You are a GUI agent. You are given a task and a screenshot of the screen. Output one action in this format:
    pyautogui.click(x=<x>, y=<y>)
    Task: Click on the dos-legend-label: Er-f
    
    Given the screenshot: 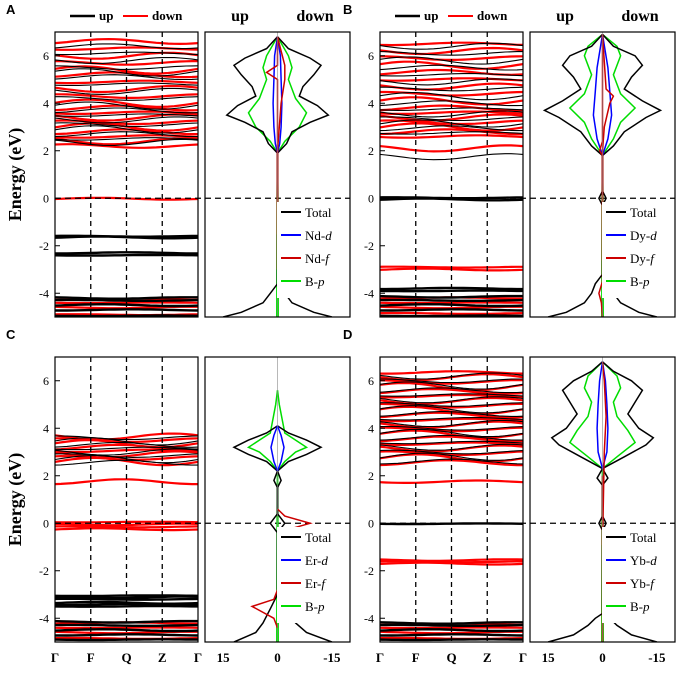 What is the action you would take?
    pyautogui.click(x=316, y=583)
    